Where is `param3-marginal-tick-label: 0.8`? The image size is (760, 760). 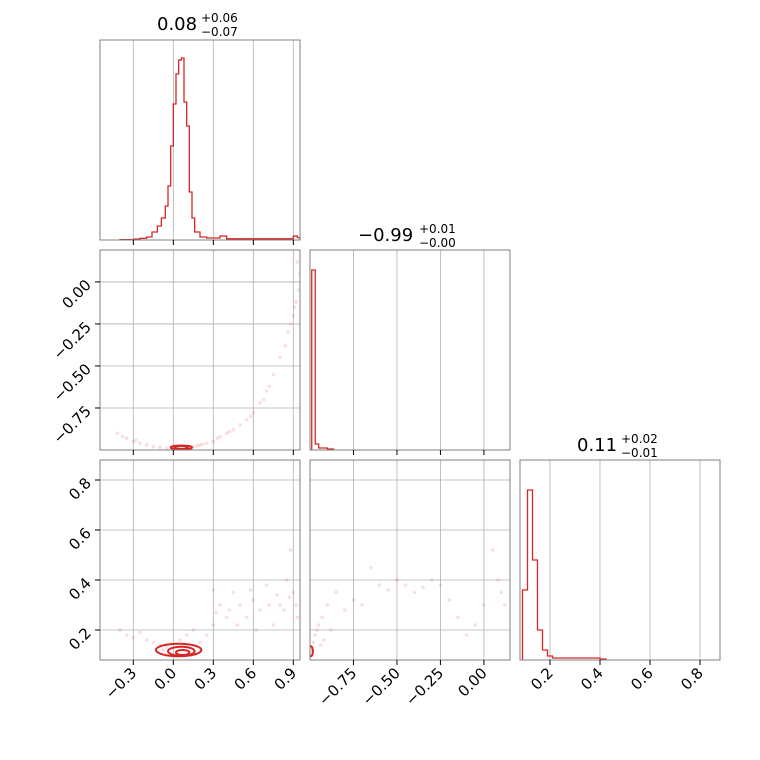
param3-marginal-tick-label: 0.8 is located at coordinates (692, 679).